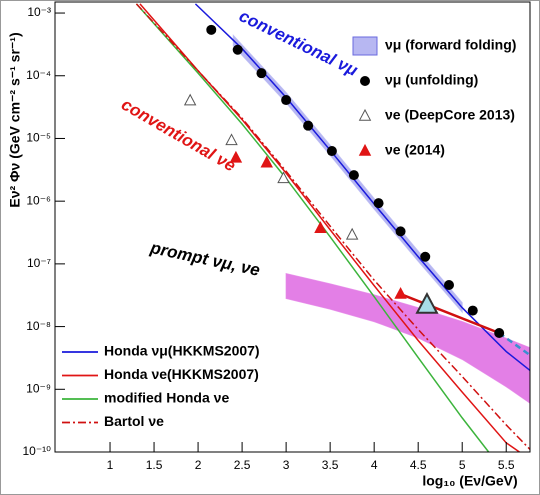 This screenshot has width=540, height=495. I want to click on x-axis-label: log₁₀ (Eν/GeV), so click(469, 481).